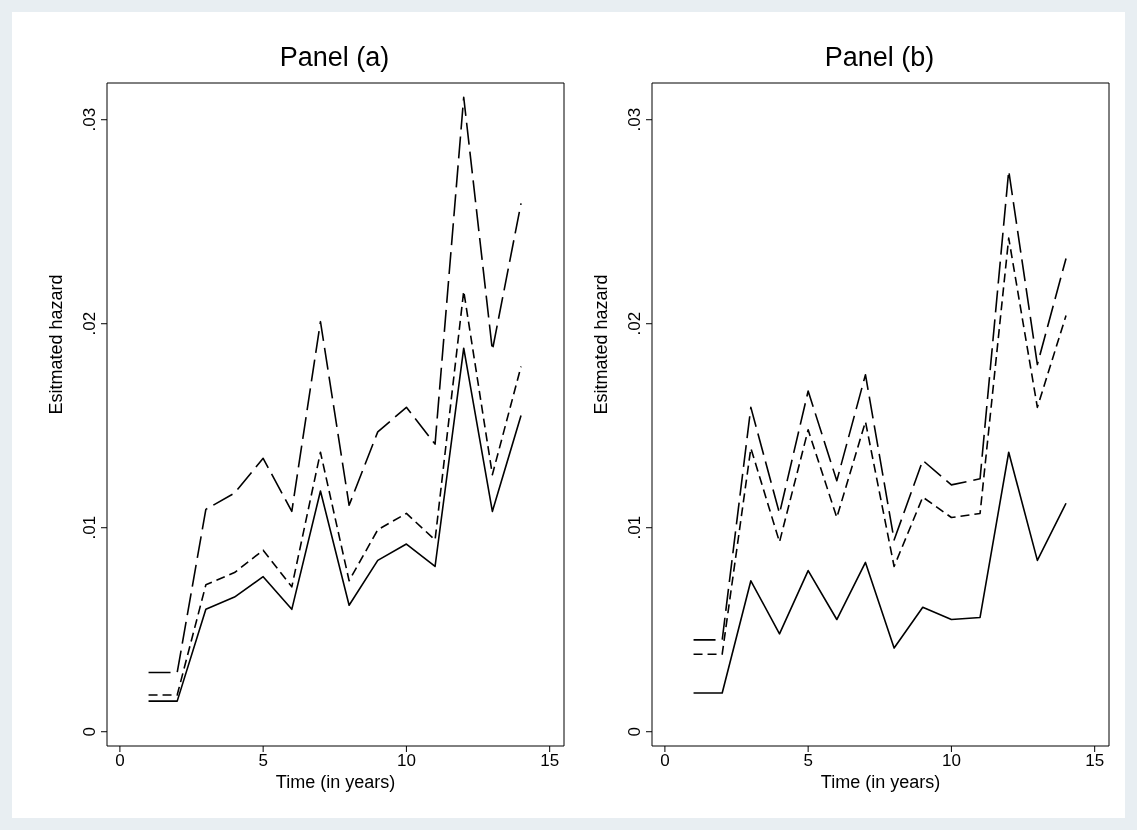 This screenshot has height=830, width=1137. I want to click on chart-title: Panel (b), so click(879, 58).